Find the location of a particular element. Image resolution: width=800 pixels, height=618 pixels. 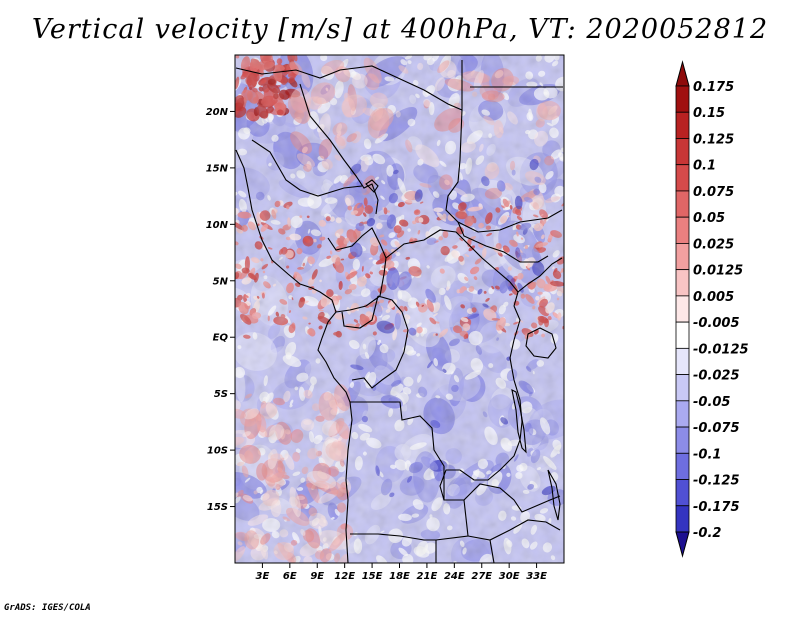

border-congo-drc is located at coordinates (380, 342).